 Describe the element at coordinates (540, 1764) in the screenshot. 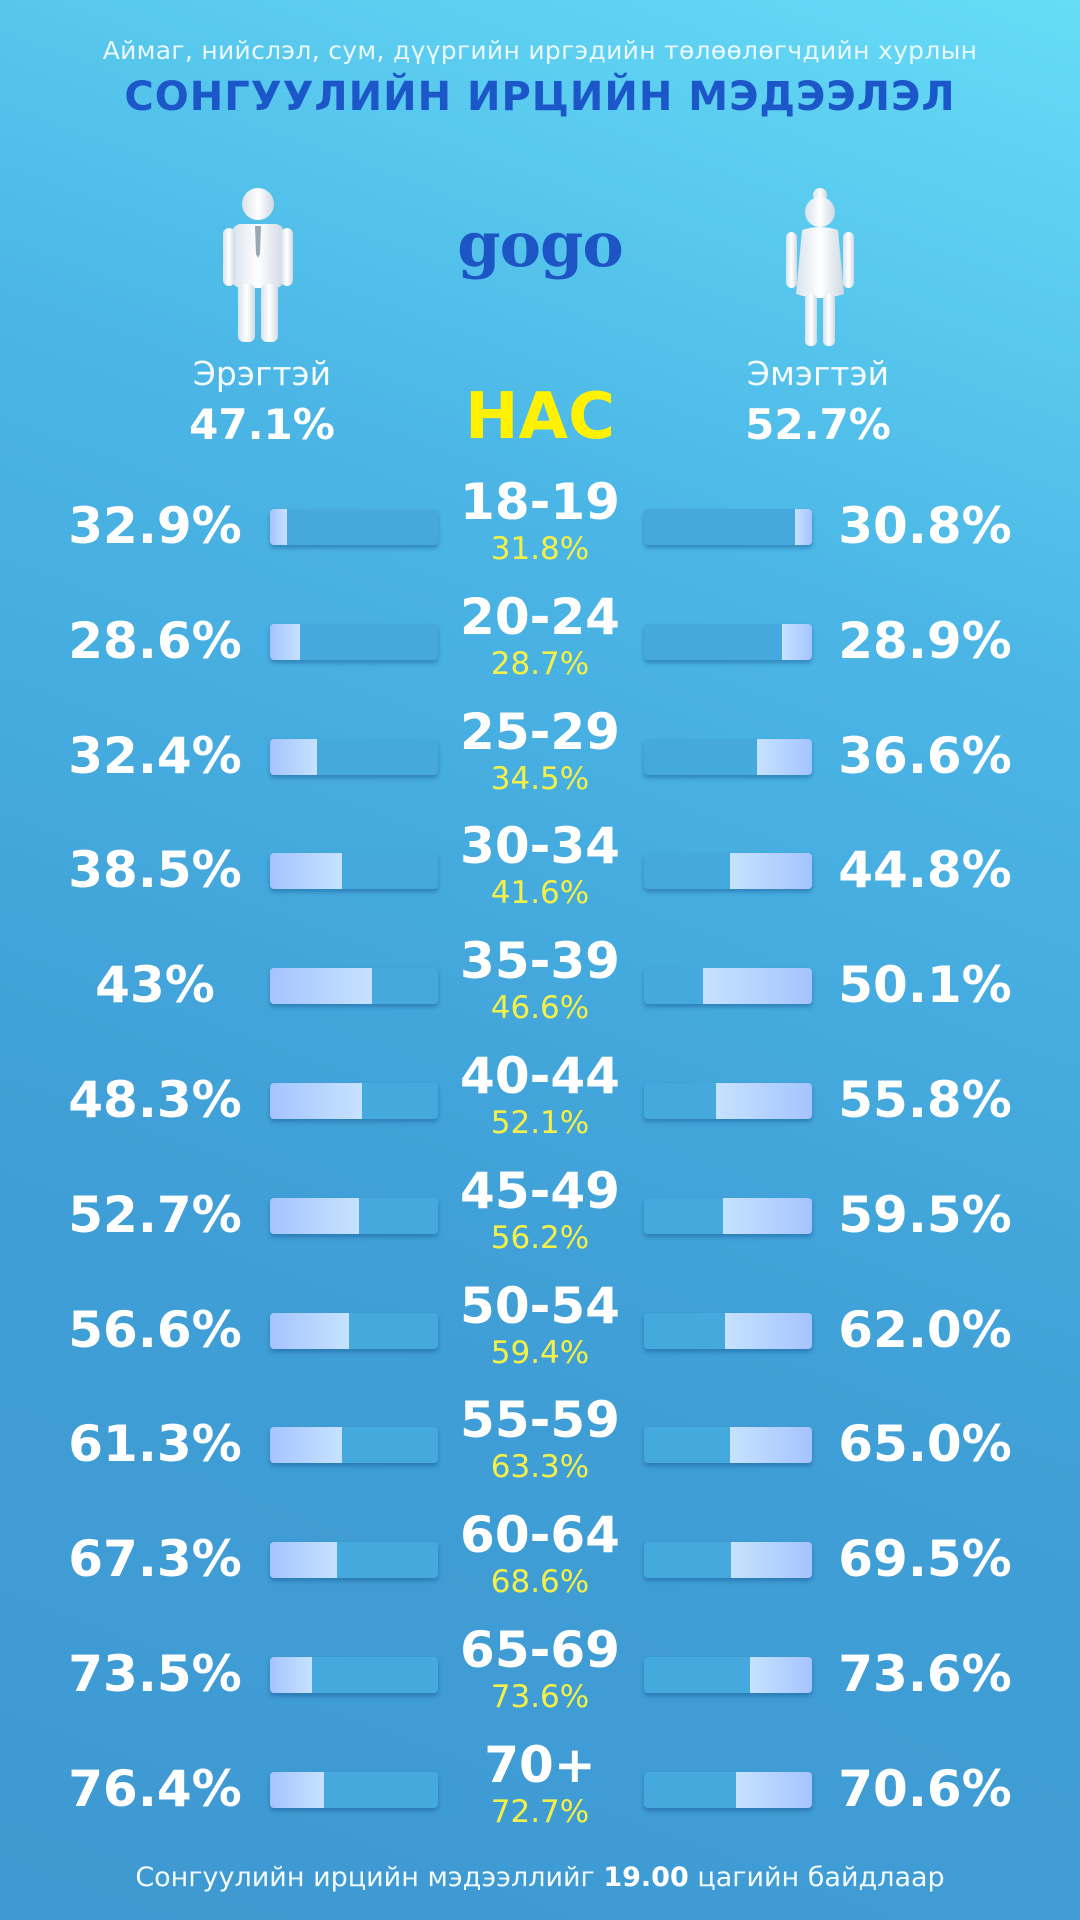

I see `age-group-label: 70+` at that location.